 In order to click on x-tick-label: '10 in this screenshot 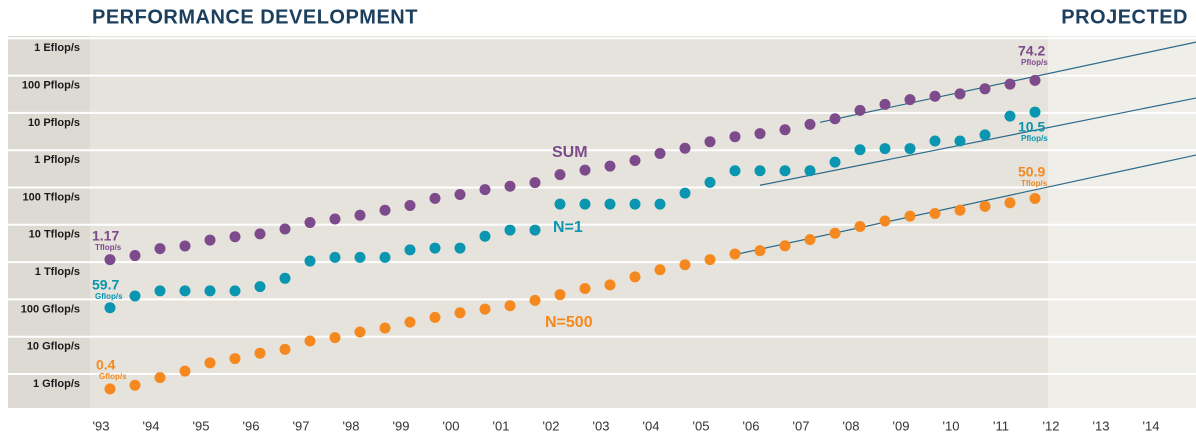, I will do `click(951, 425)`.